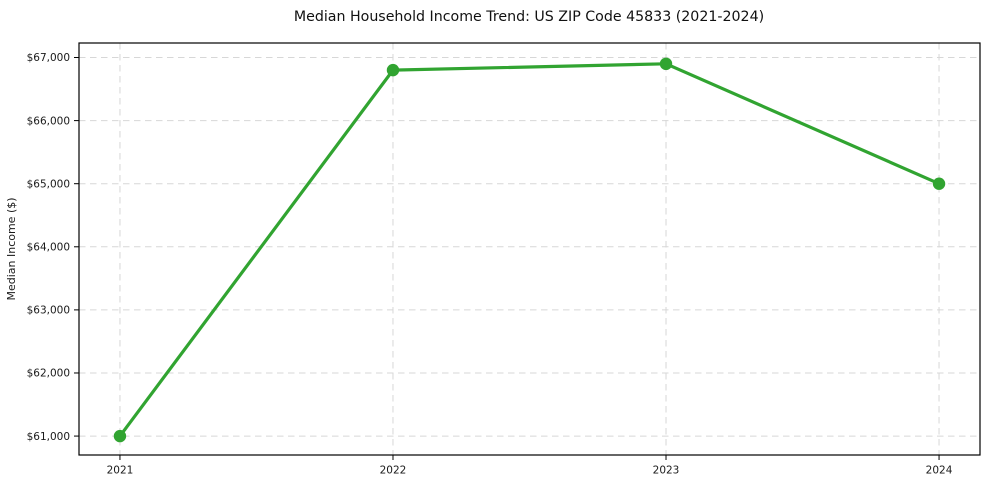  Describe the element at coordinates (120, 471) in the screenshot. I see `x-tick-label: 2021` at that location.